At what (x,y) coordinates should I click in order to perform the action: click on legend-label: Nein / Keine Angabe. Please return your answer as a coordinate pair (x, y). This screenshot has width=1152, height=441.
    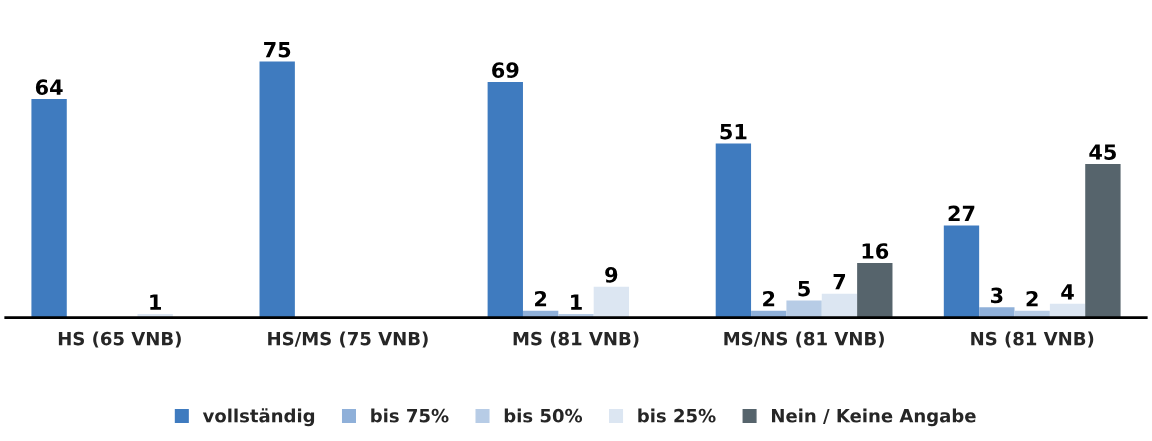
    Looking at the image, I should click on (874, 417).